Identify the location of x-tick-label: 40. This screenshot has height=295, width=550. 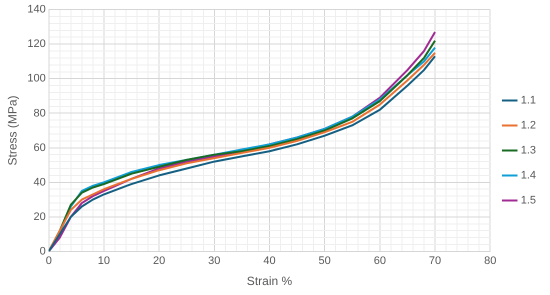
(269, 261).